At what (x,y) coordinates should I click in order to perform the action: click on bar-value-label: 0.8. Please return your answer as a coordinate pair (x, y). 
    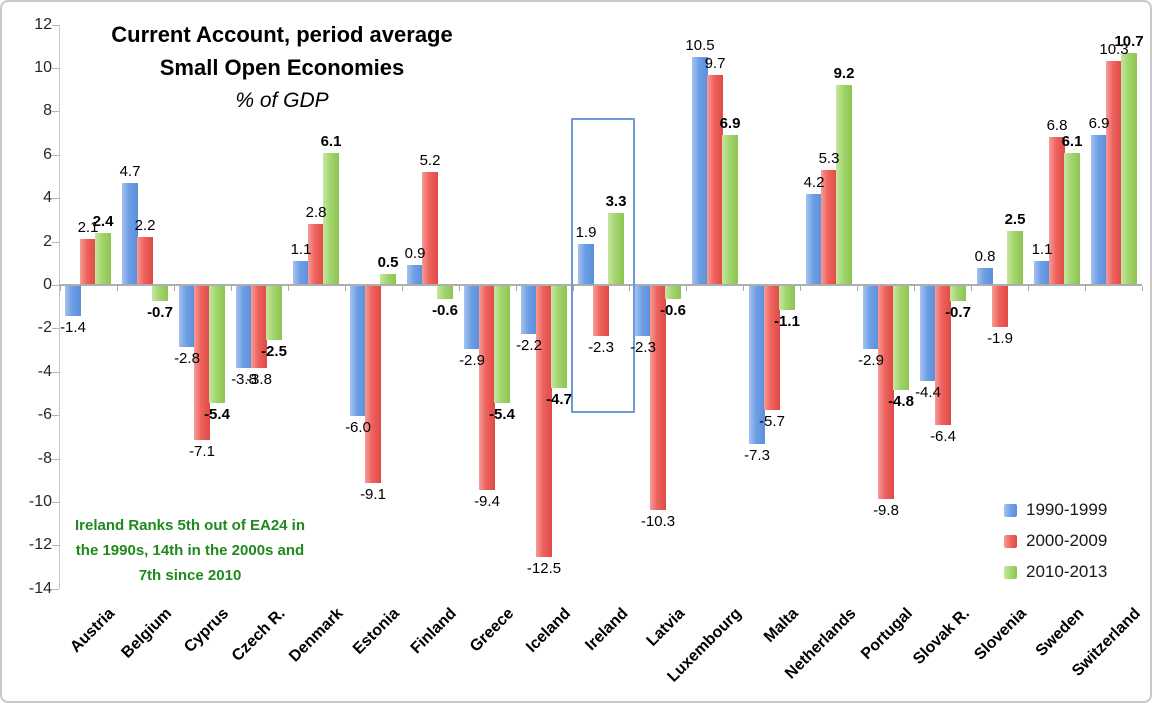
    Looking at the image, I should click on (985, 256).